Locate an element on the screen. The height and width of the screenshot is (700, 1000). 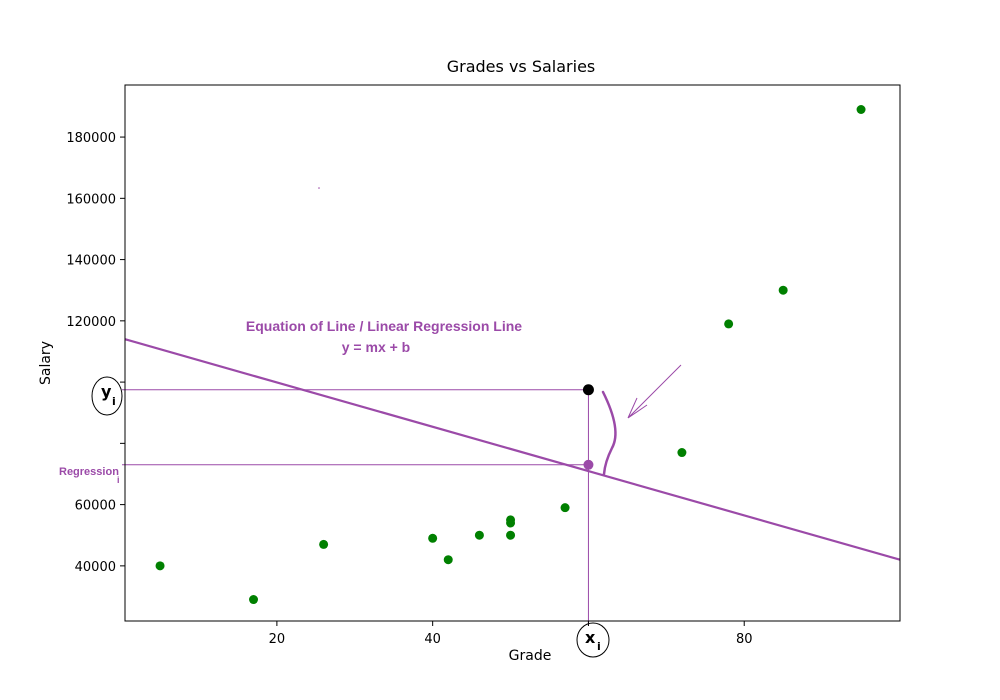
equation-formula: y = mx + b is located at coordinates (376, 347).